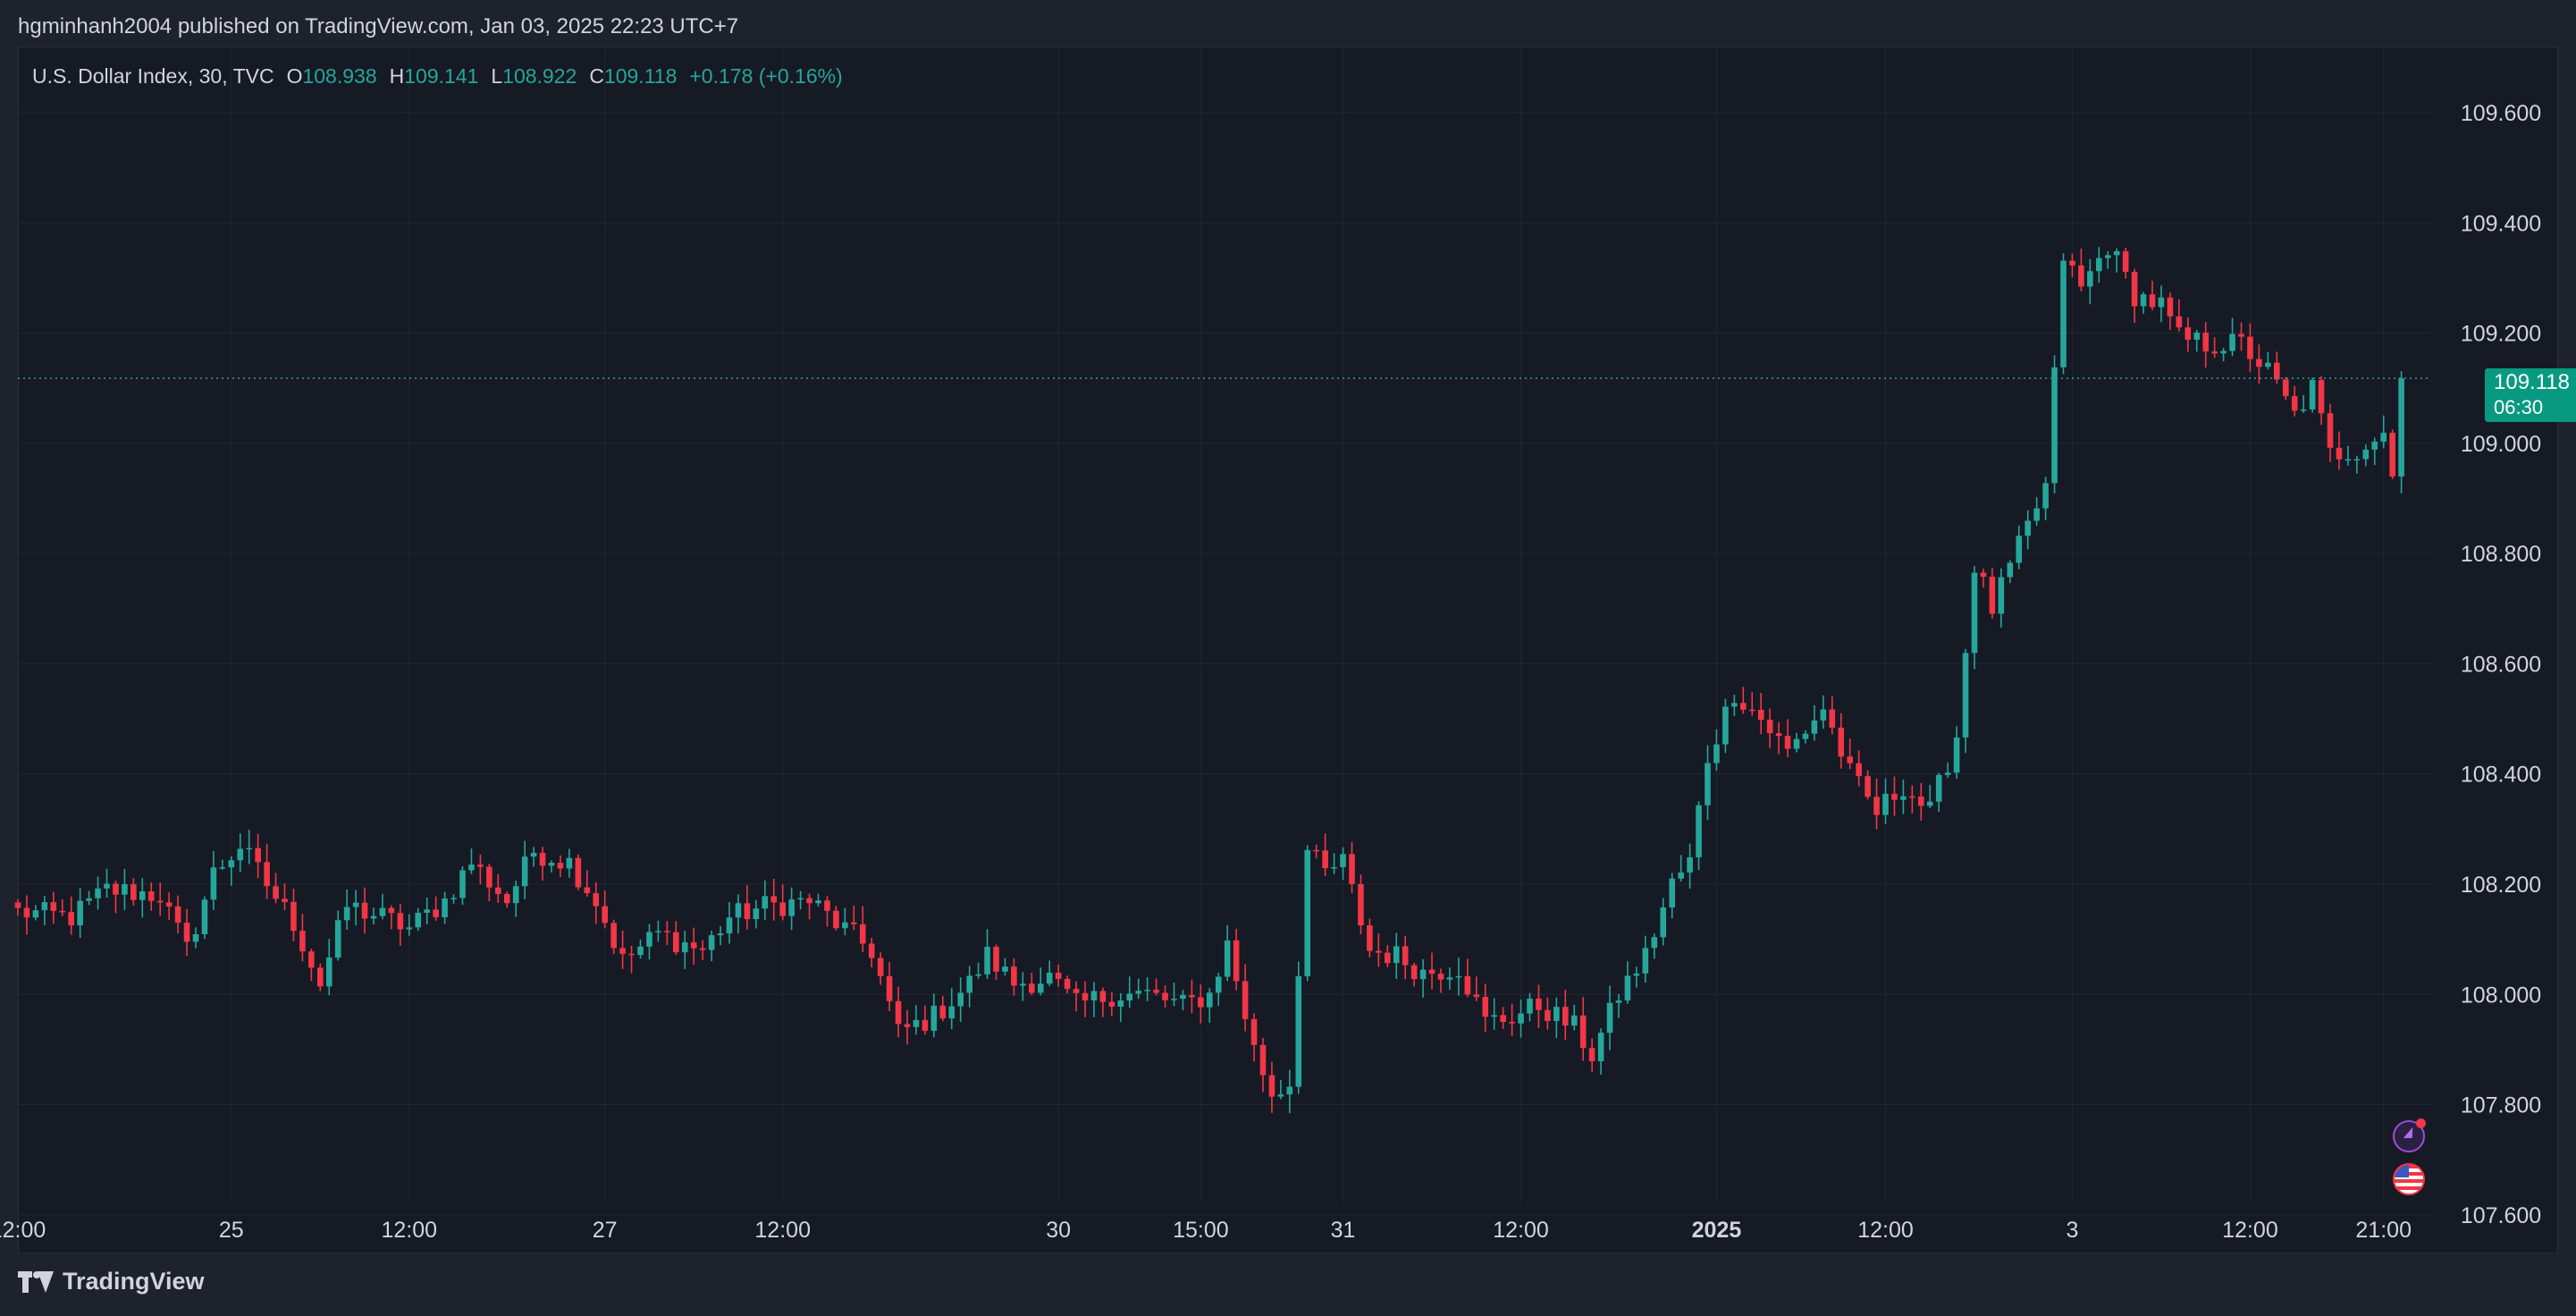 This screenshot has width=2576, height=1316. I want to click on legend-open-label: O, so click(294, 76).